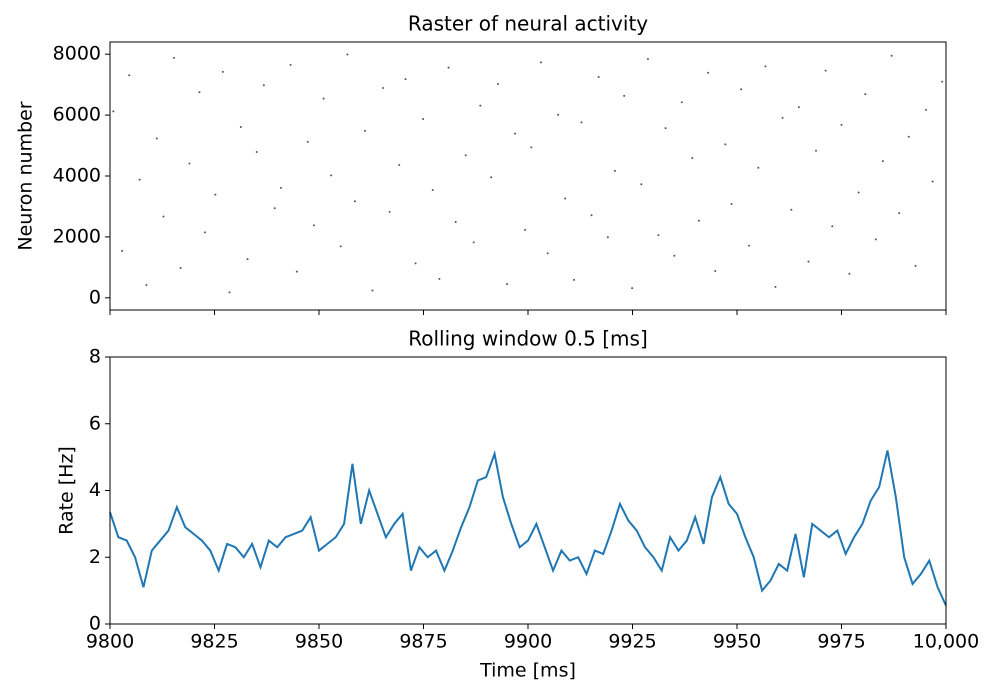  Describe the element at coordinates (95, 557) in the screenshot. I see `y-tick-label: 2` at that location.